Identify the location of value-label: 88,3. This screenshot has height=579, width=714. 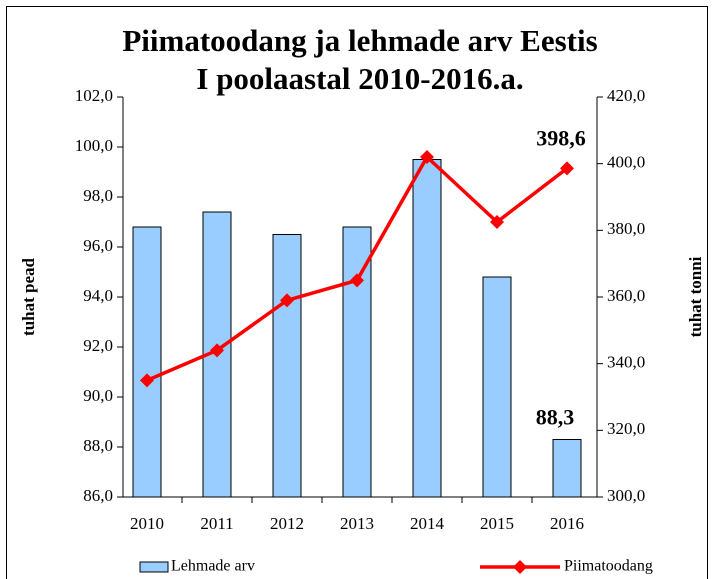
(555, 417).